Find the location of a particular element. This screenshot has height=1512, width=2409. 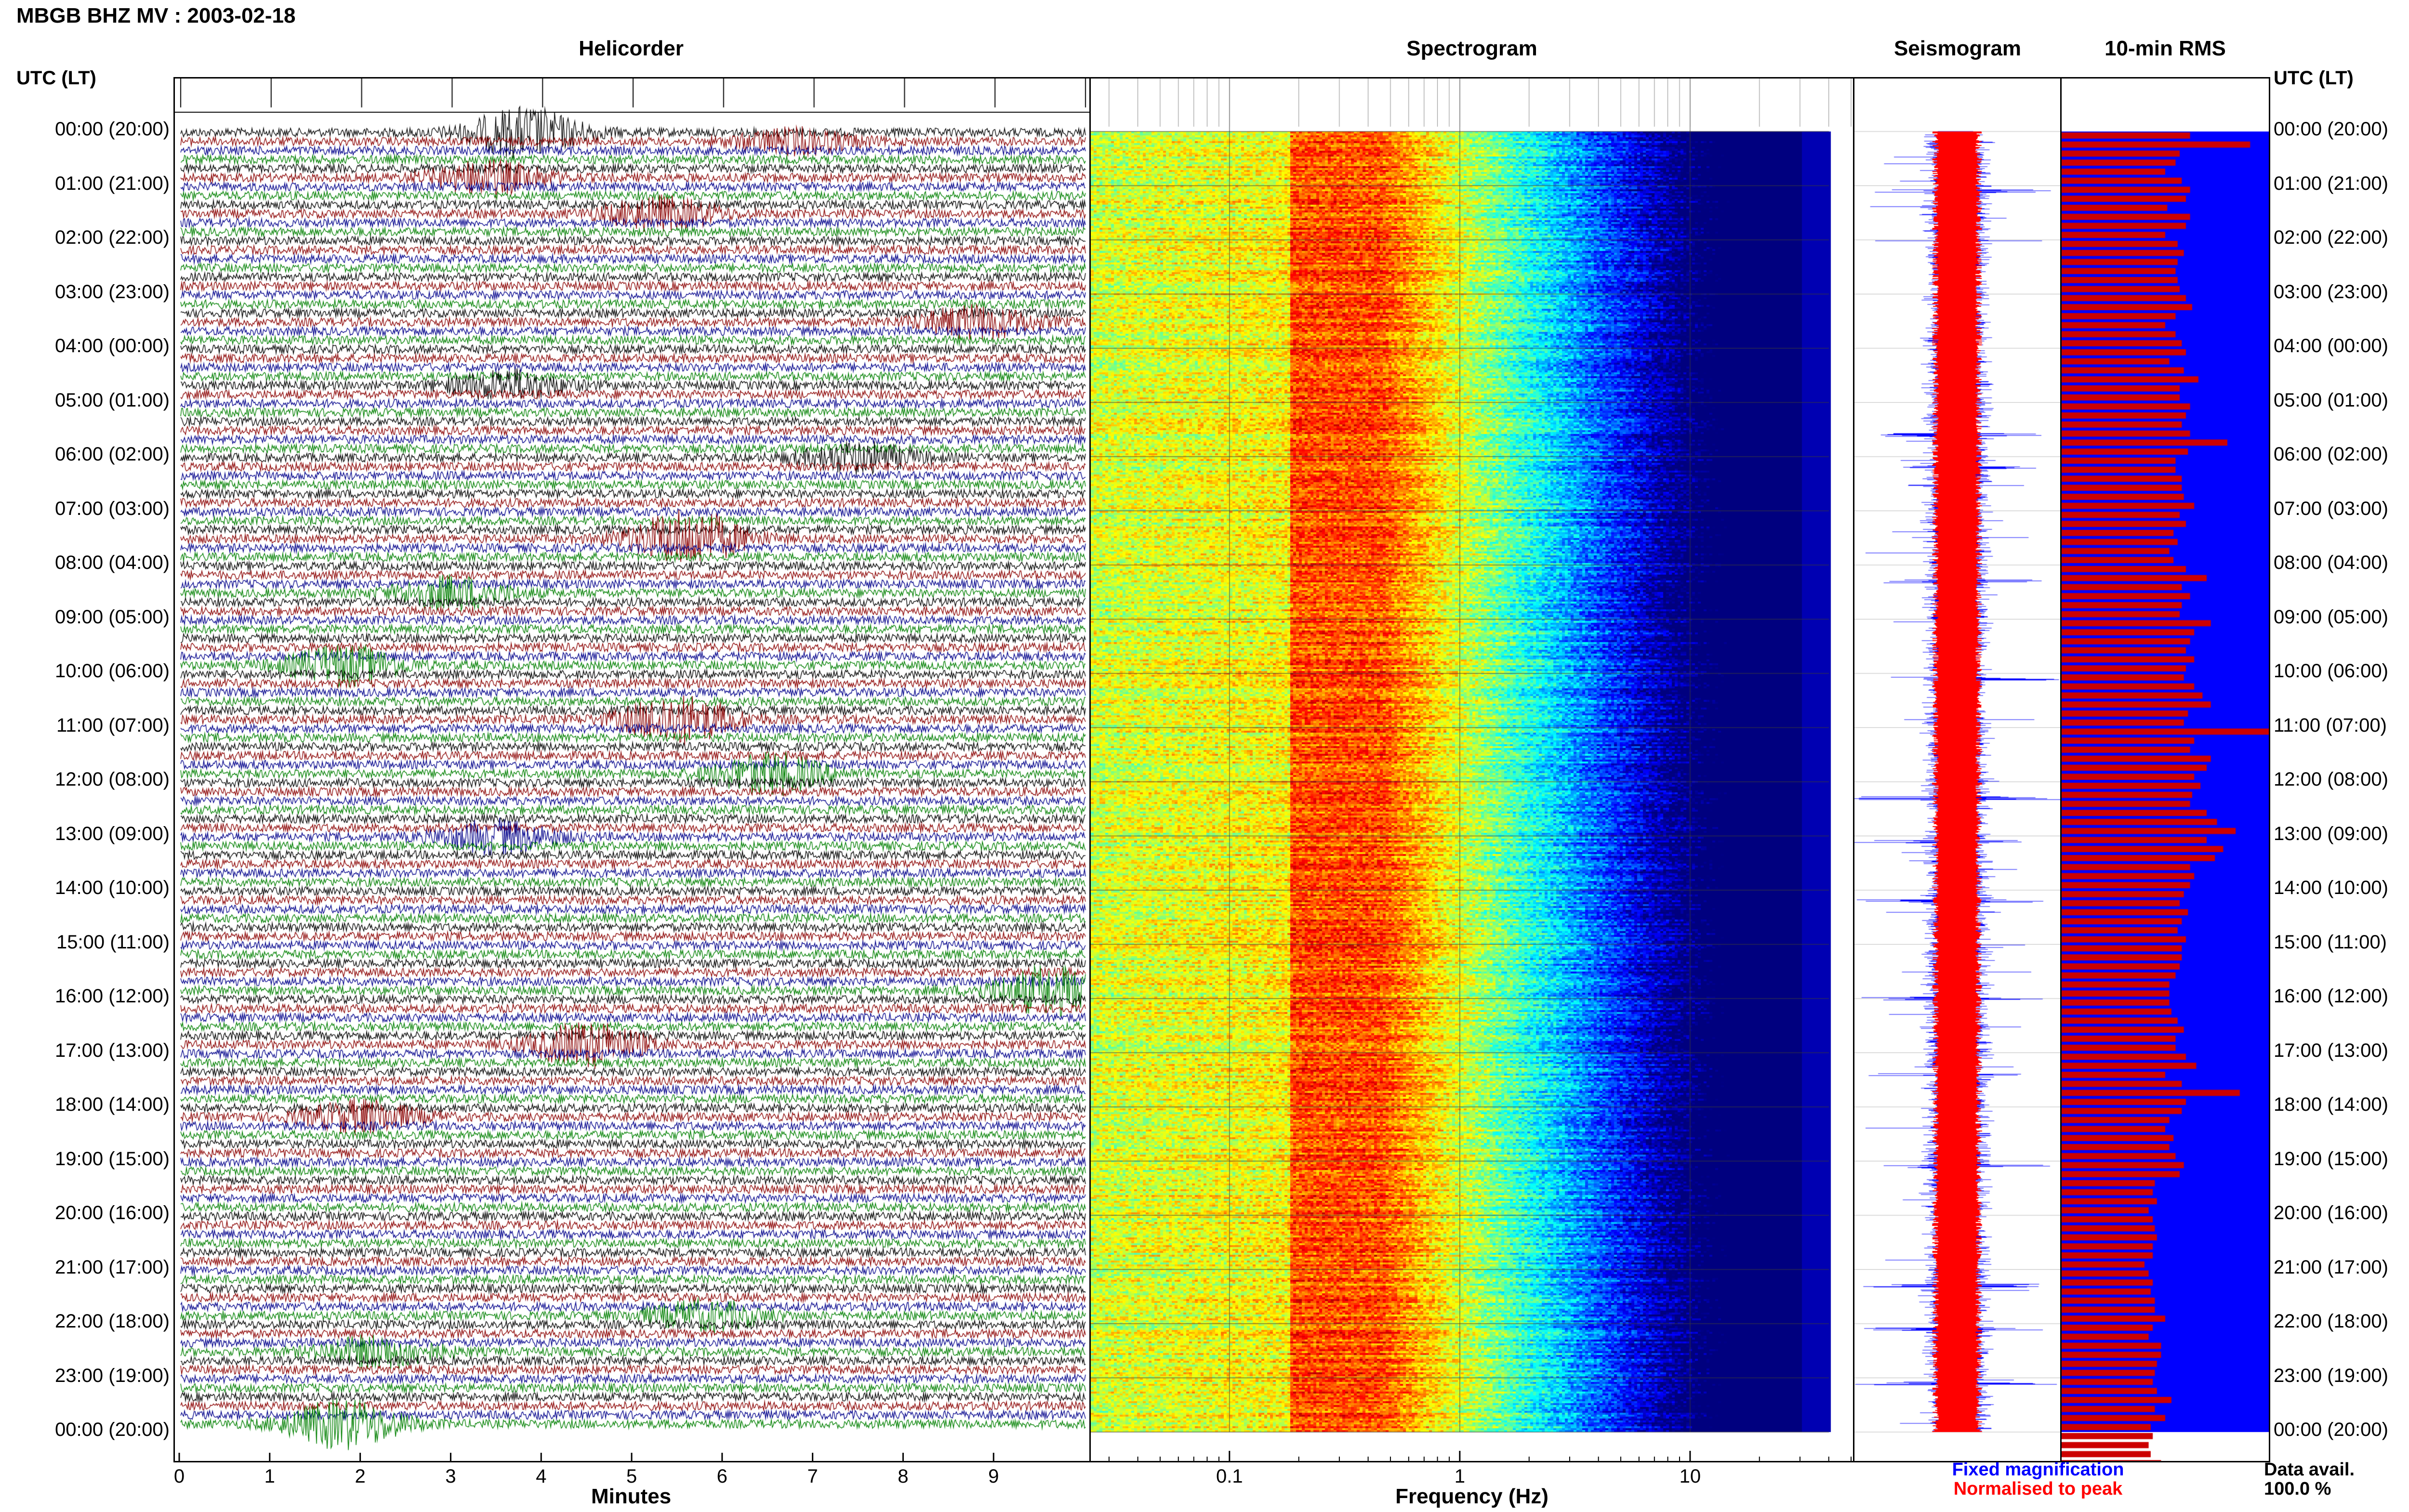

time-label-right: 15:00 (11:00) is located at coordinates (2330, 942).